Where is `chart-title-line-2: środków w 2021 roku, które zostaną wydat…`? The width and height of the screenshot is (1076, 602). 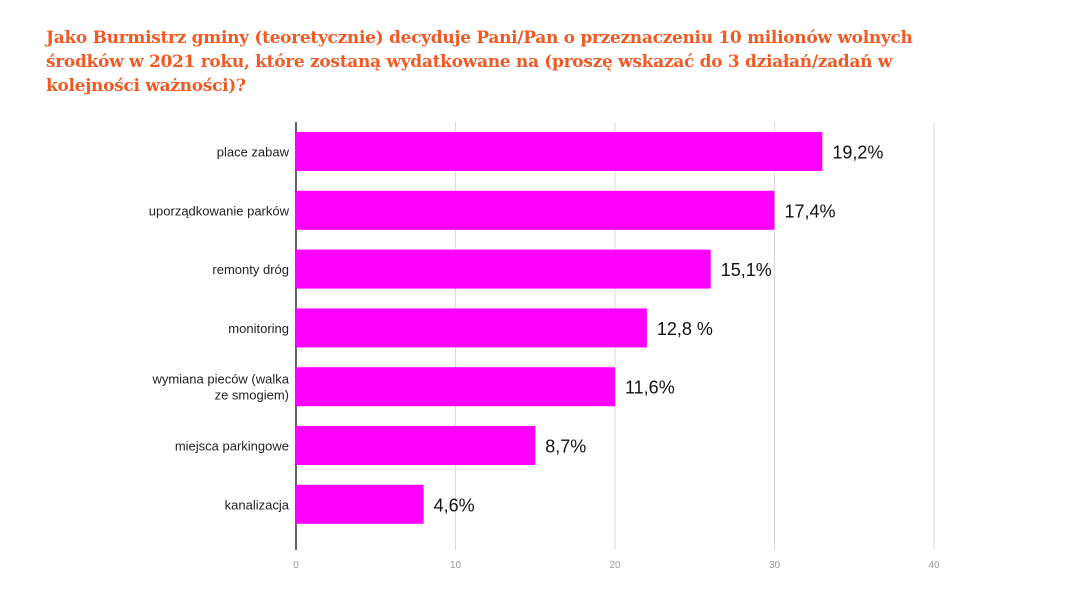 chart-title-line-2: środków w 2021 roku, które zostaną wydat… is located at coordinates (469, 62).